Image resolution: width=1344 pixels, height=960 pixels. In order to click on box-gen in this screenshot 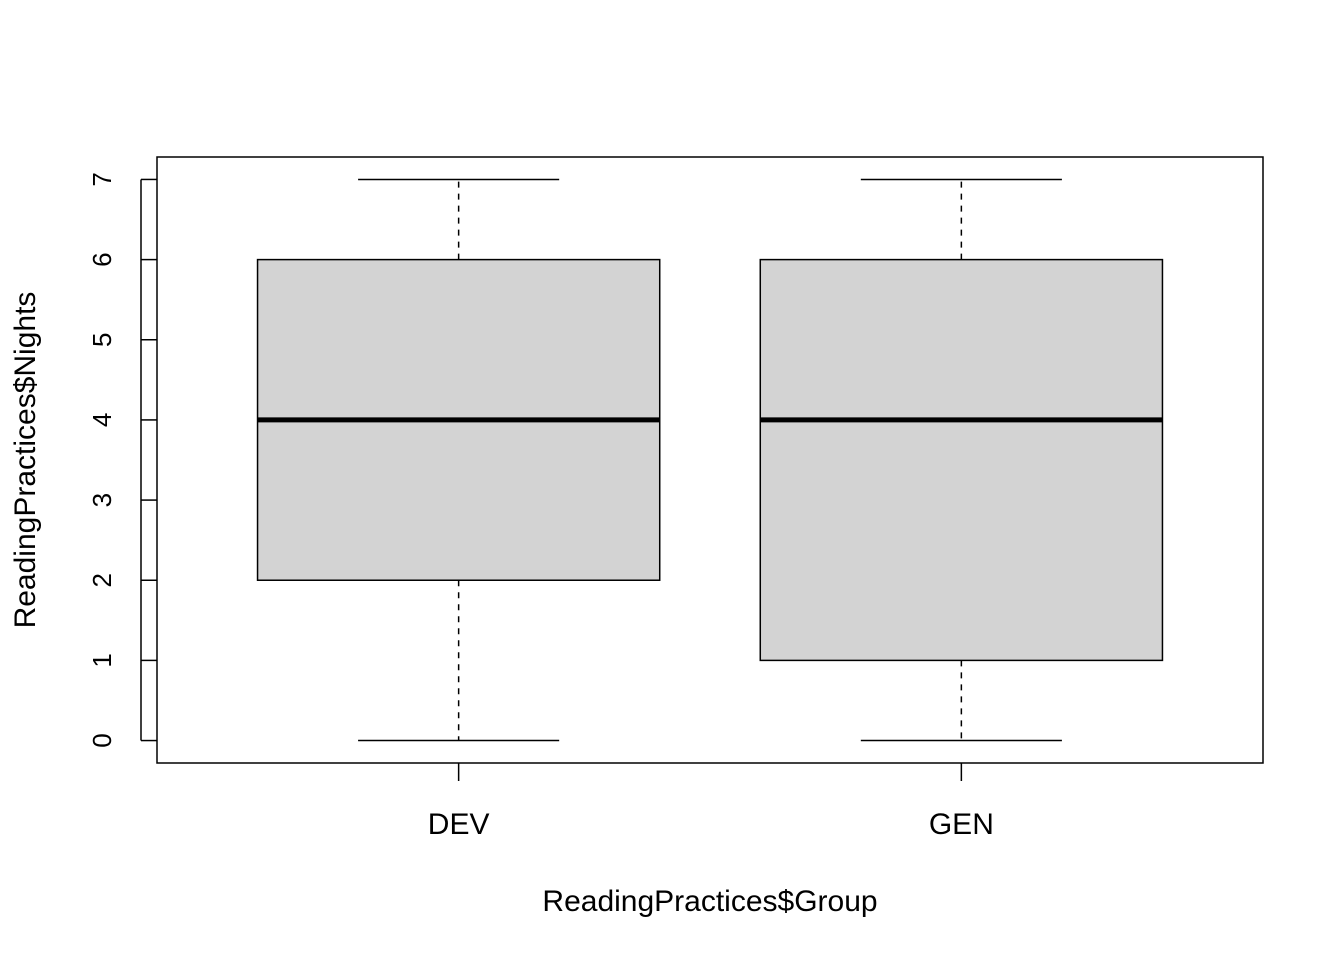, I will do `click(961, 460)`.